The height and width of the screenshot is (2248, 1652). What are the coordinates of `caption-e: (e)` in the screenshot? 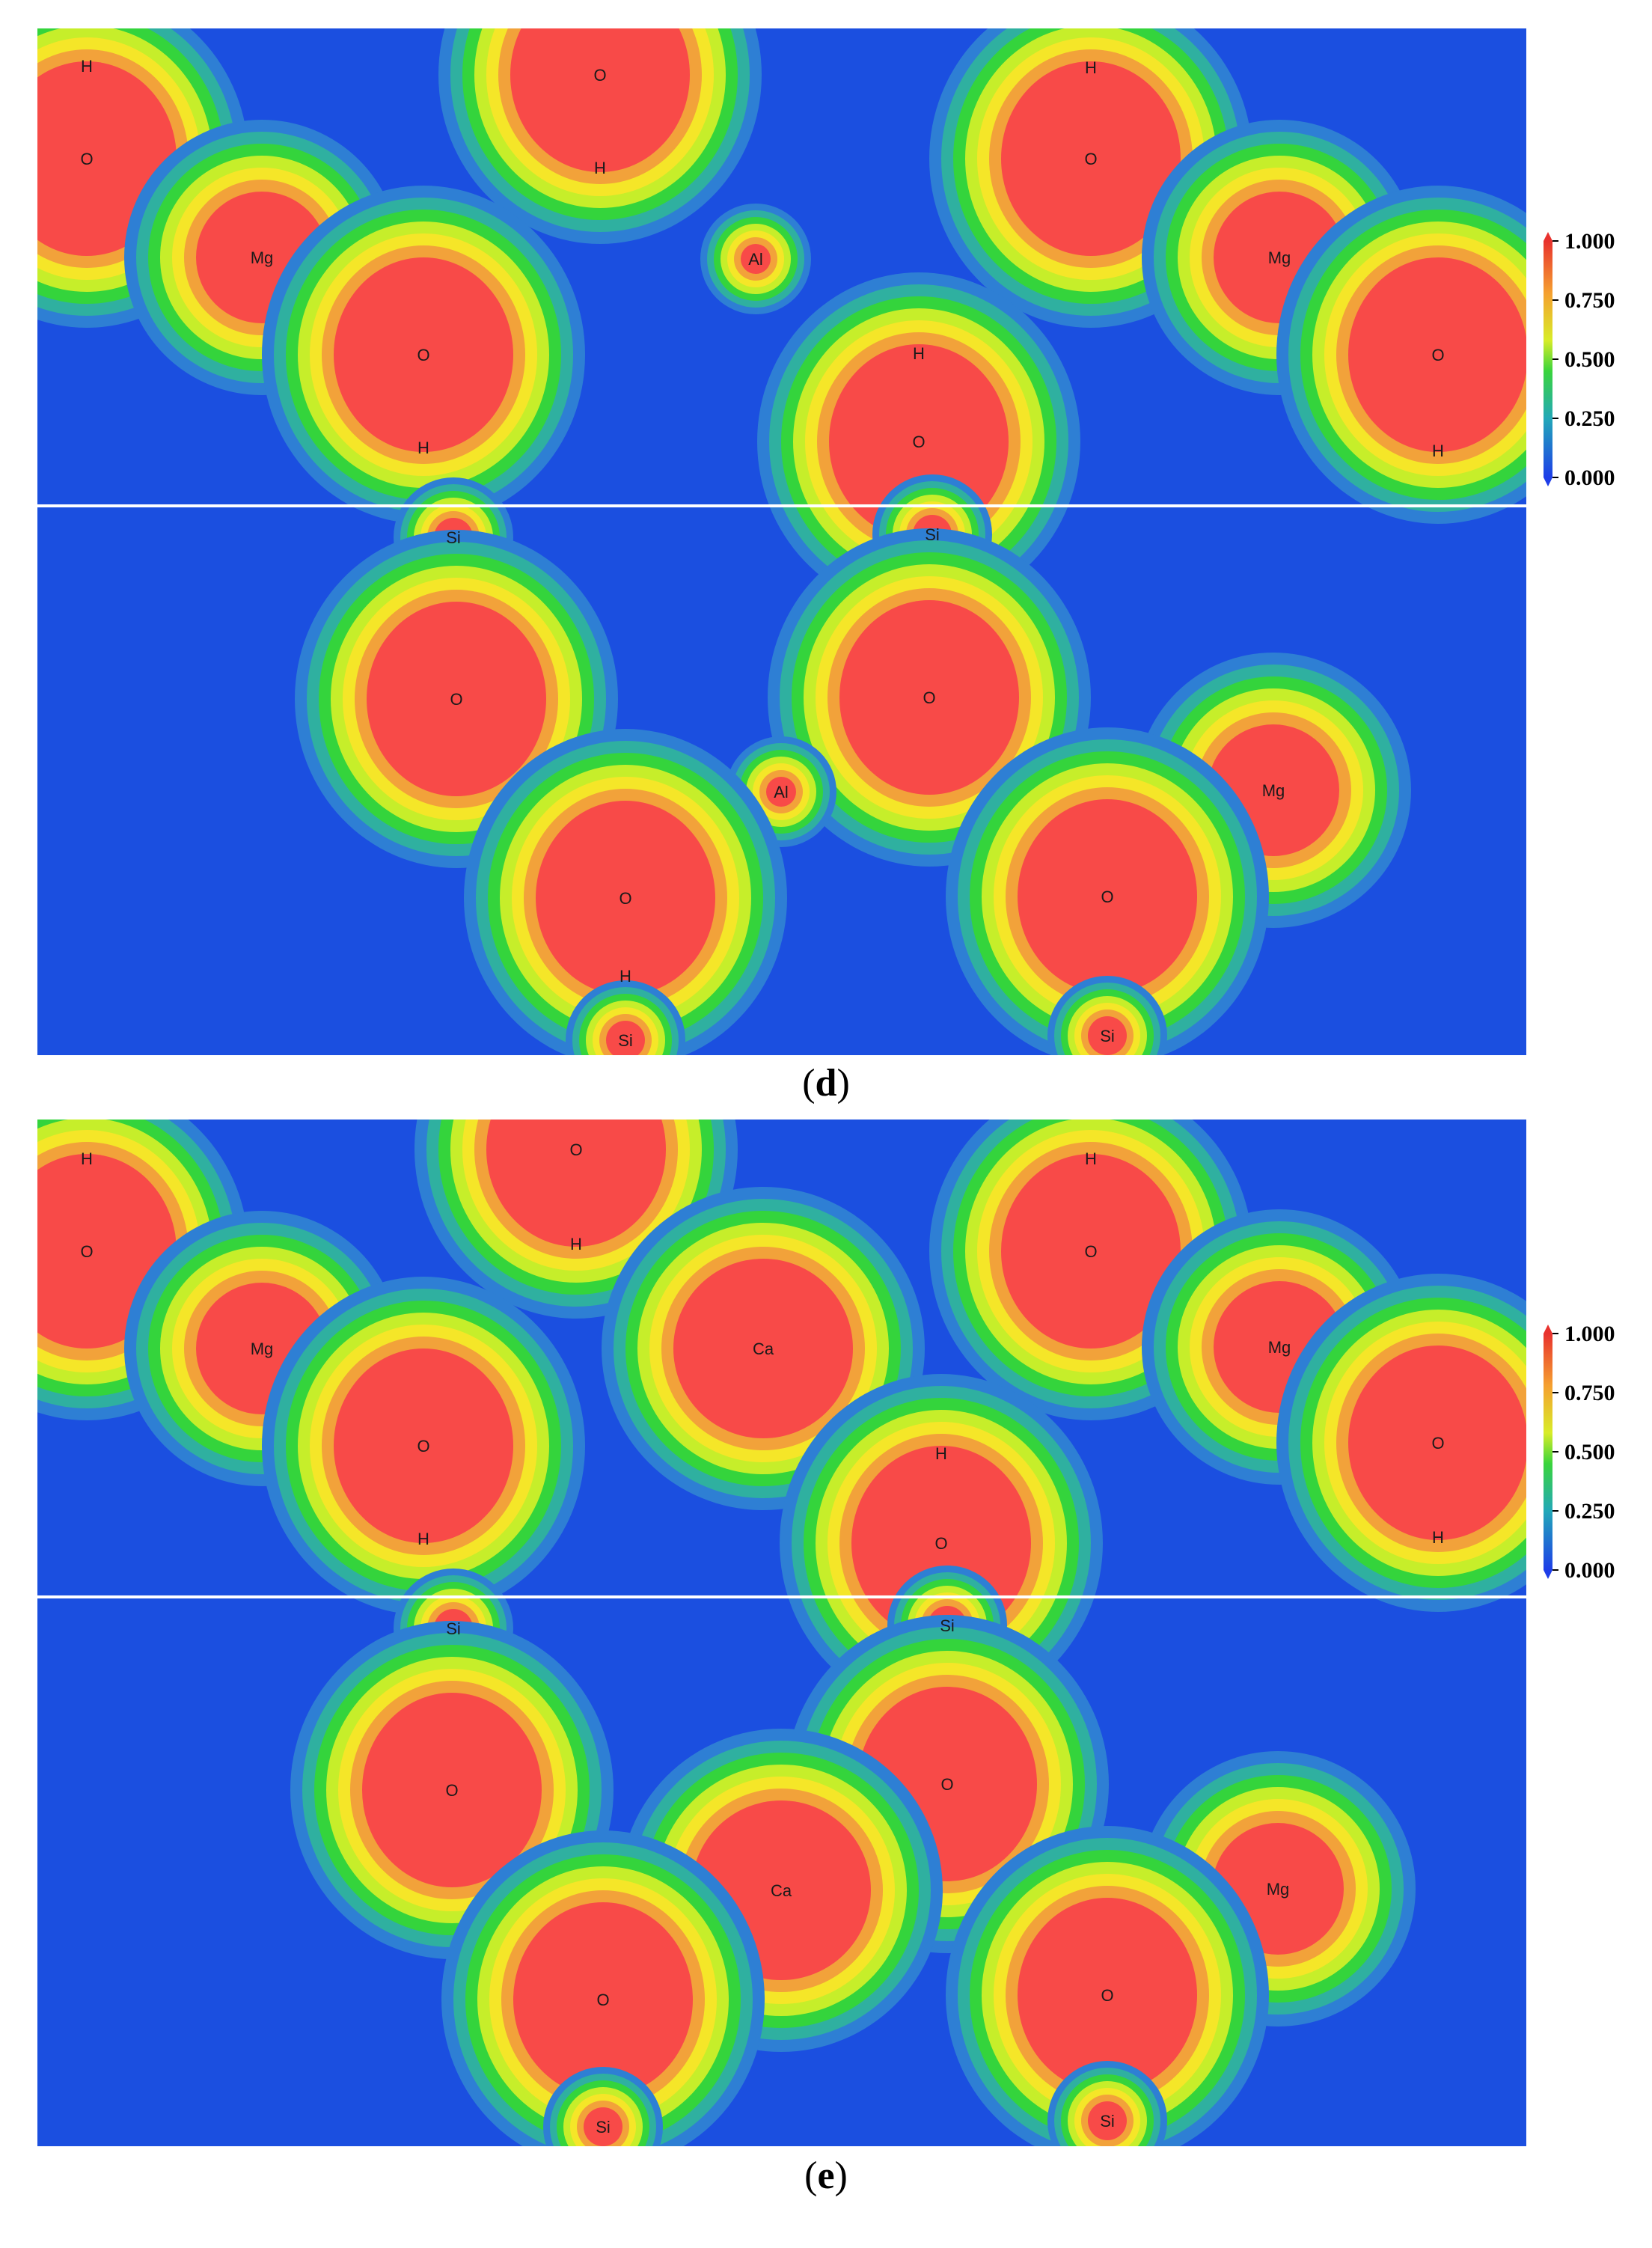 It's located at (826, 2175).